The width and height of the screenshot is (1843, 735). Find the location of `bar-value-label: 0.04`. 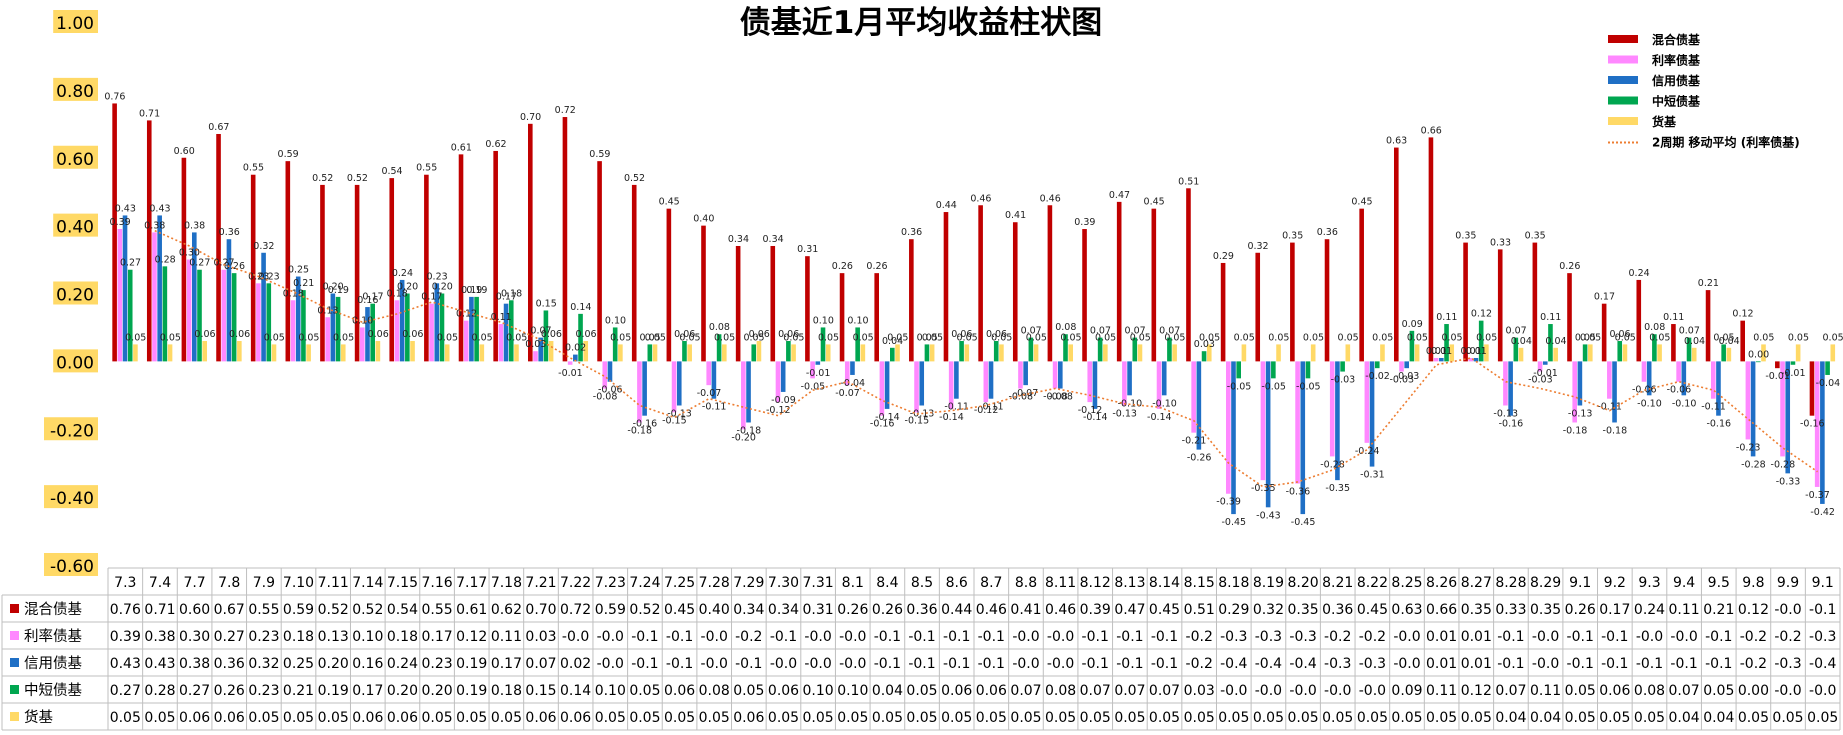

bar-value-label: 0.04 is located at coordinates (892, 341).